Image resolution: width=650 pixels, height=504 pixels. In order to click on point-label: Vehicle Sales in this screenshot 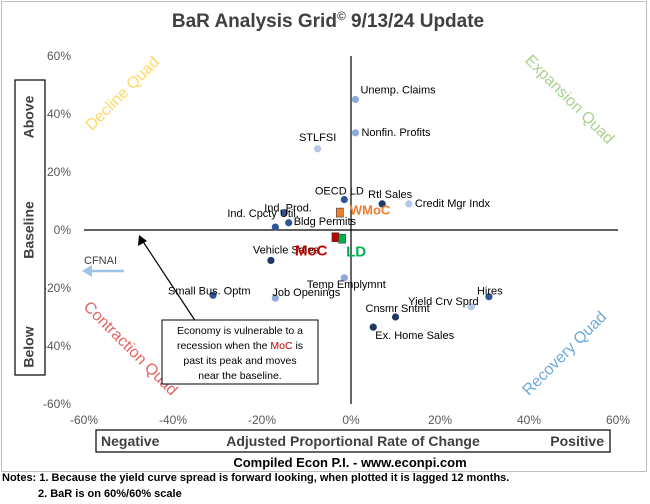, I will do `click(286, 250)`.